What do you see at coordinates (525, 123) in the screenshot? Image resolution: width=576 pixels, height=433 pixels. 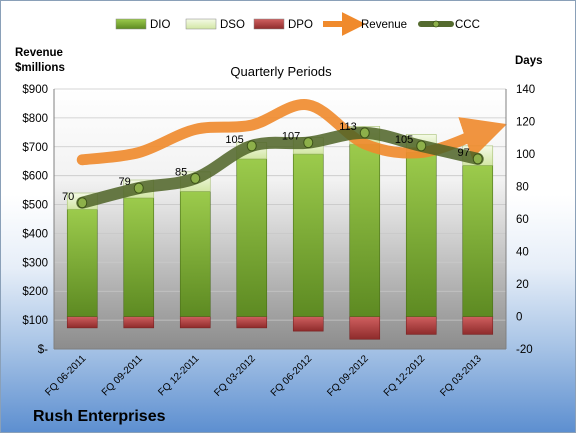 I see `right-tick-label: 120` at bounding box center [525, 123].